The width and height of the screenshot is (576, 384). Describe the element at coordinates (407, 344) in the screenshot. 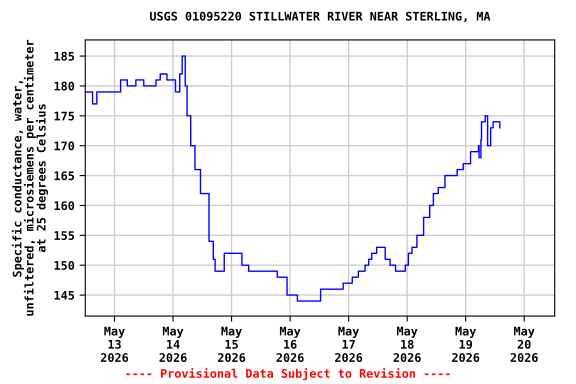

I see `x-tick-label: May 18 2026` at that location.